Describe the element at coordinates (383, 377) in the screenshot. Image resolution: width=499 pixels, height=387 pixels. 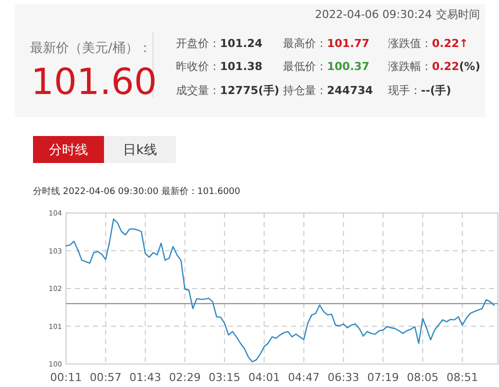
I see `x-tick-label: 07:19` at that location.